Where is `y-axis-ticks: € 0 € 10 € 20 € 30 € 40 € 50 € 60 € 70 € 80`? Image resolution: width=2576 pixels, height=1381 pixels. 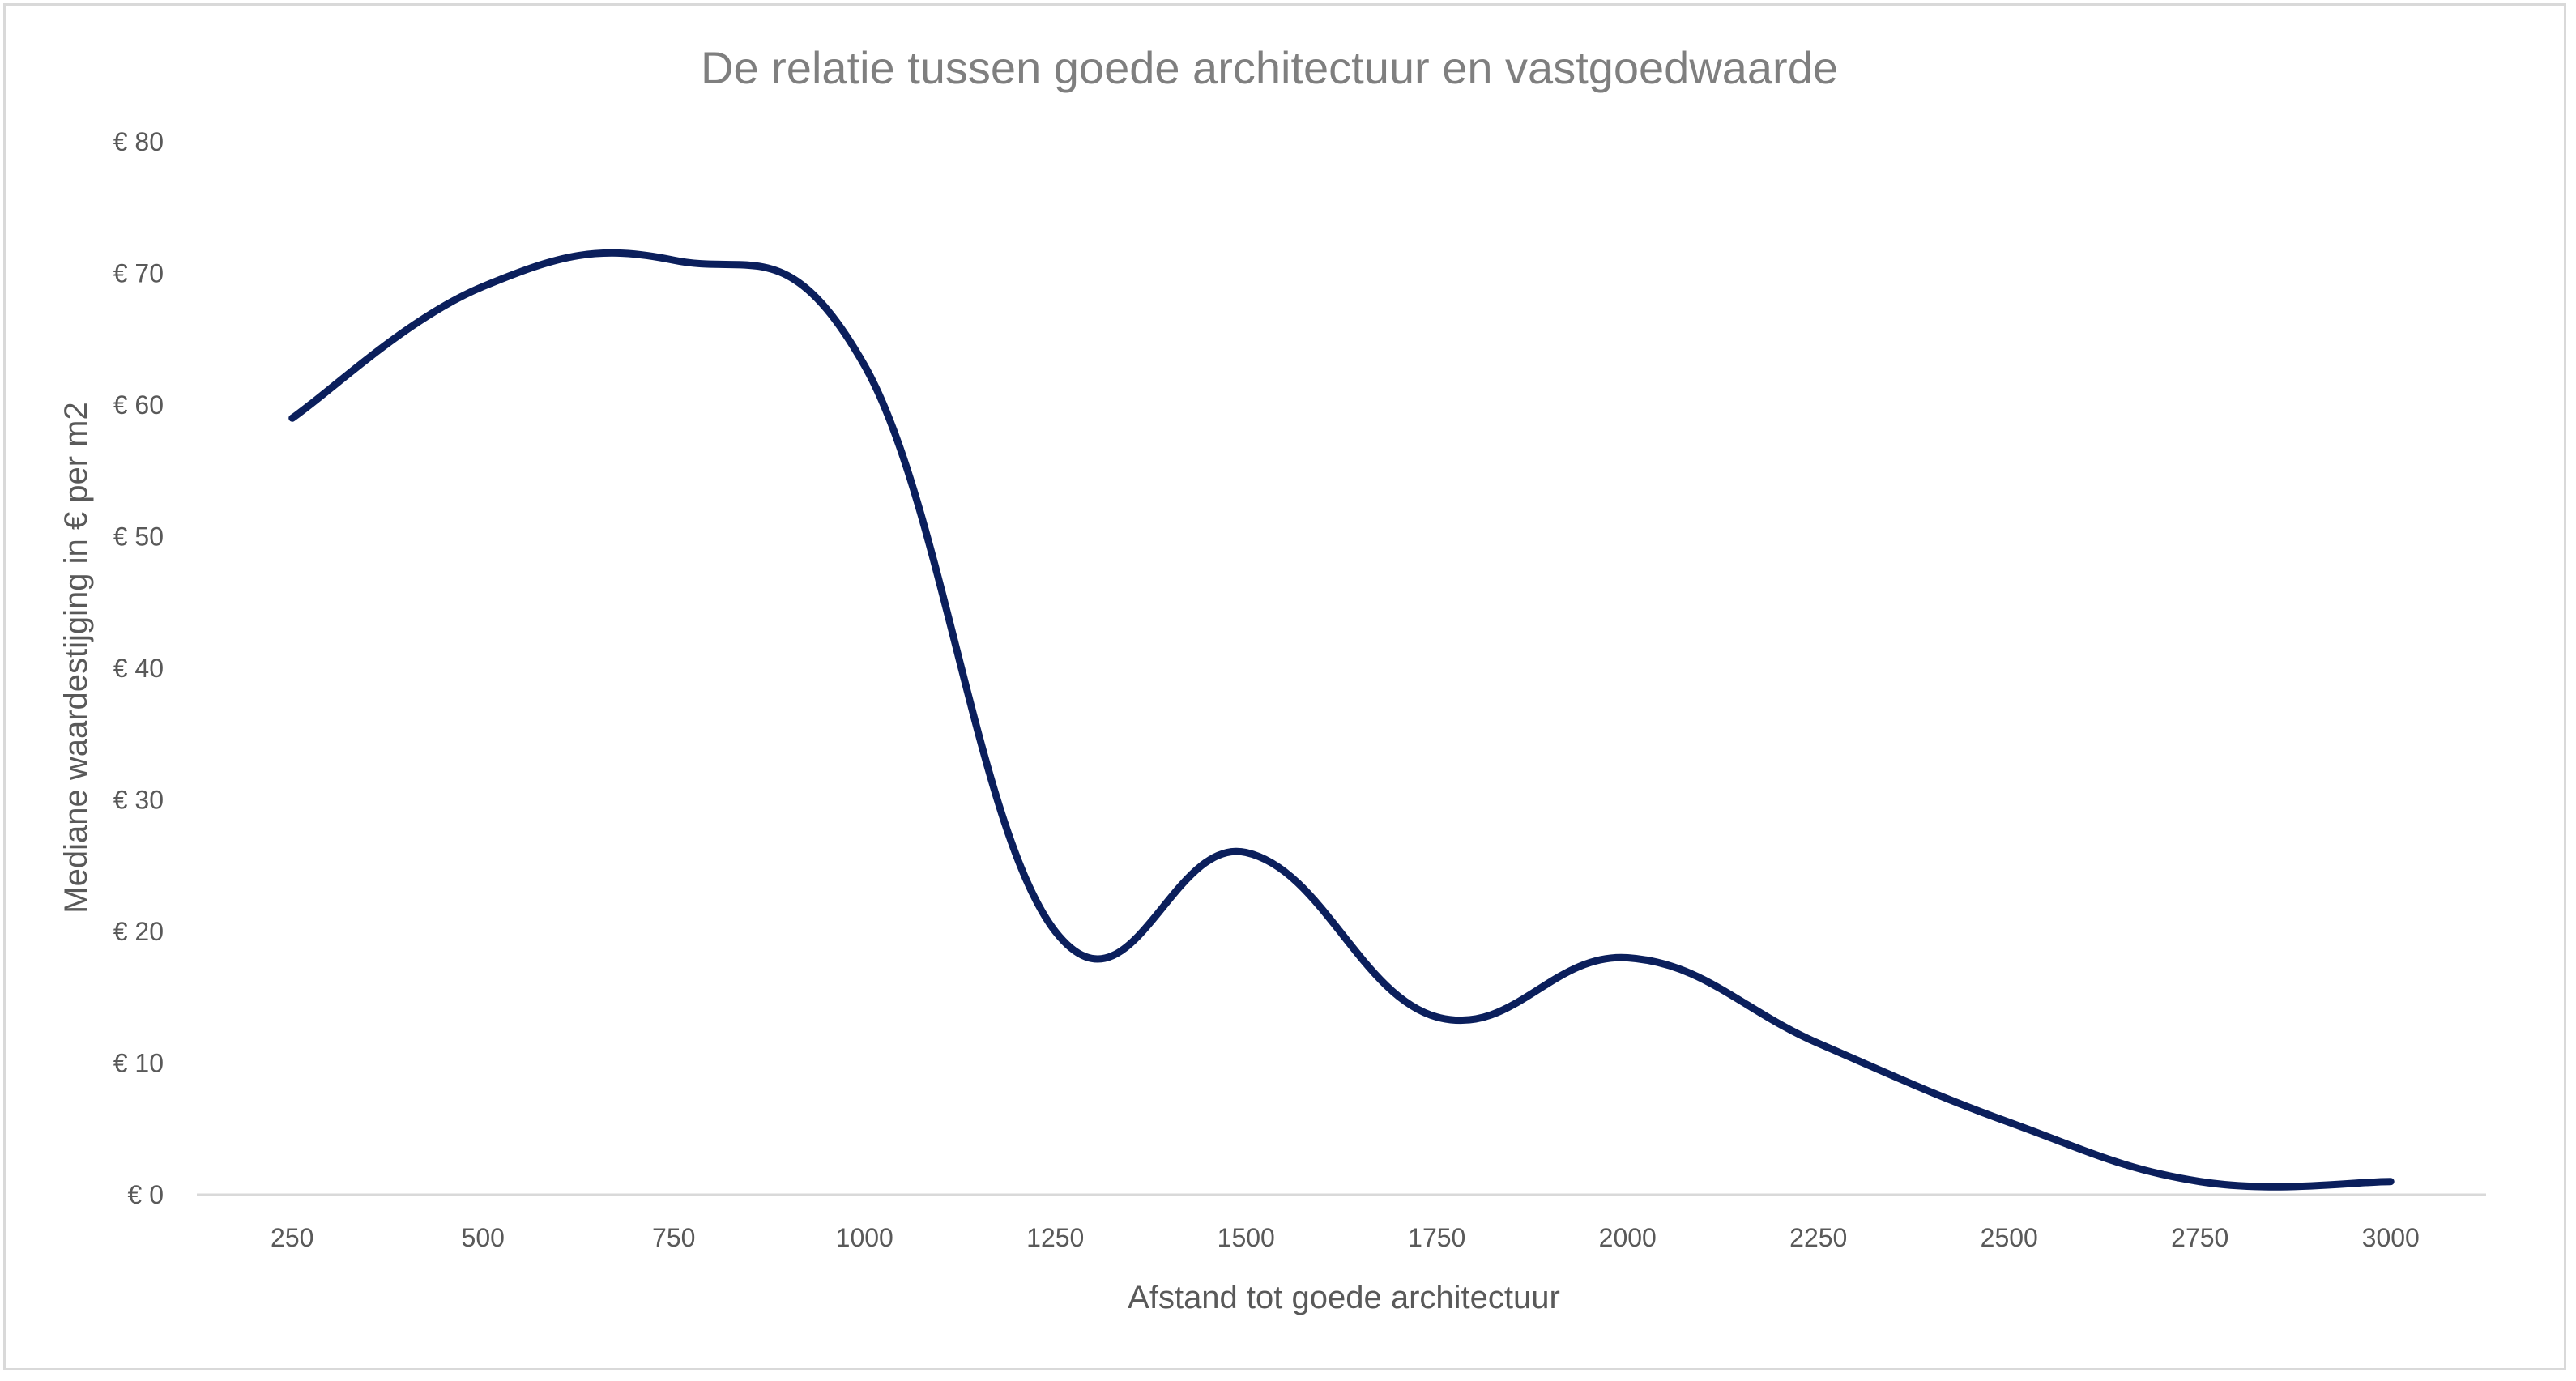
y-axis-ticks: € 0 € 10 € 20 € 30 € 40 € 50 € 60 € 70 € 80 is located at coordinates (138, 668).